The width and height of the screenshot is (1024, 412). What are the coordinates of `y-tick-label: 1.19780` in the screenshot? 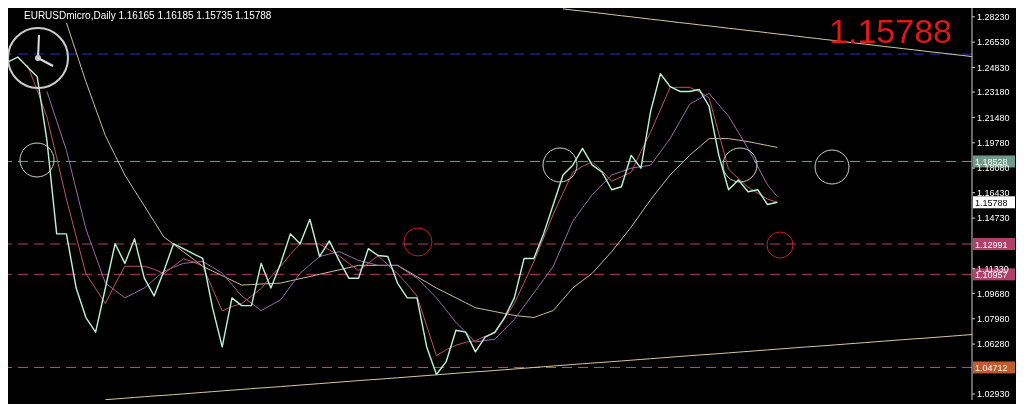 It's located at (993, 142).